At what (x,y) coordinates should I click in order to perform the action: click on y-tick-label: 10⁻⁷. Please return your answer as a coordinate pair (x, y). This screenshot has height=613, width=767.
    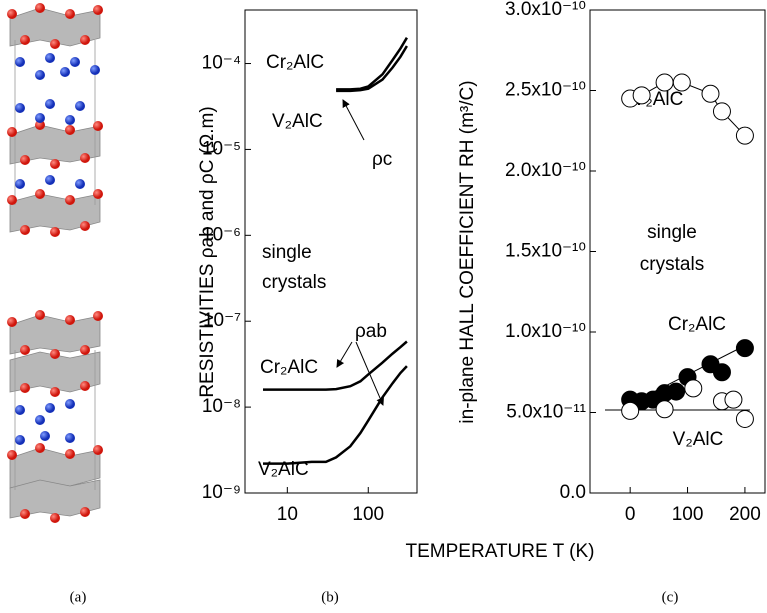
    Looking at the image, I should click on (222, 320).